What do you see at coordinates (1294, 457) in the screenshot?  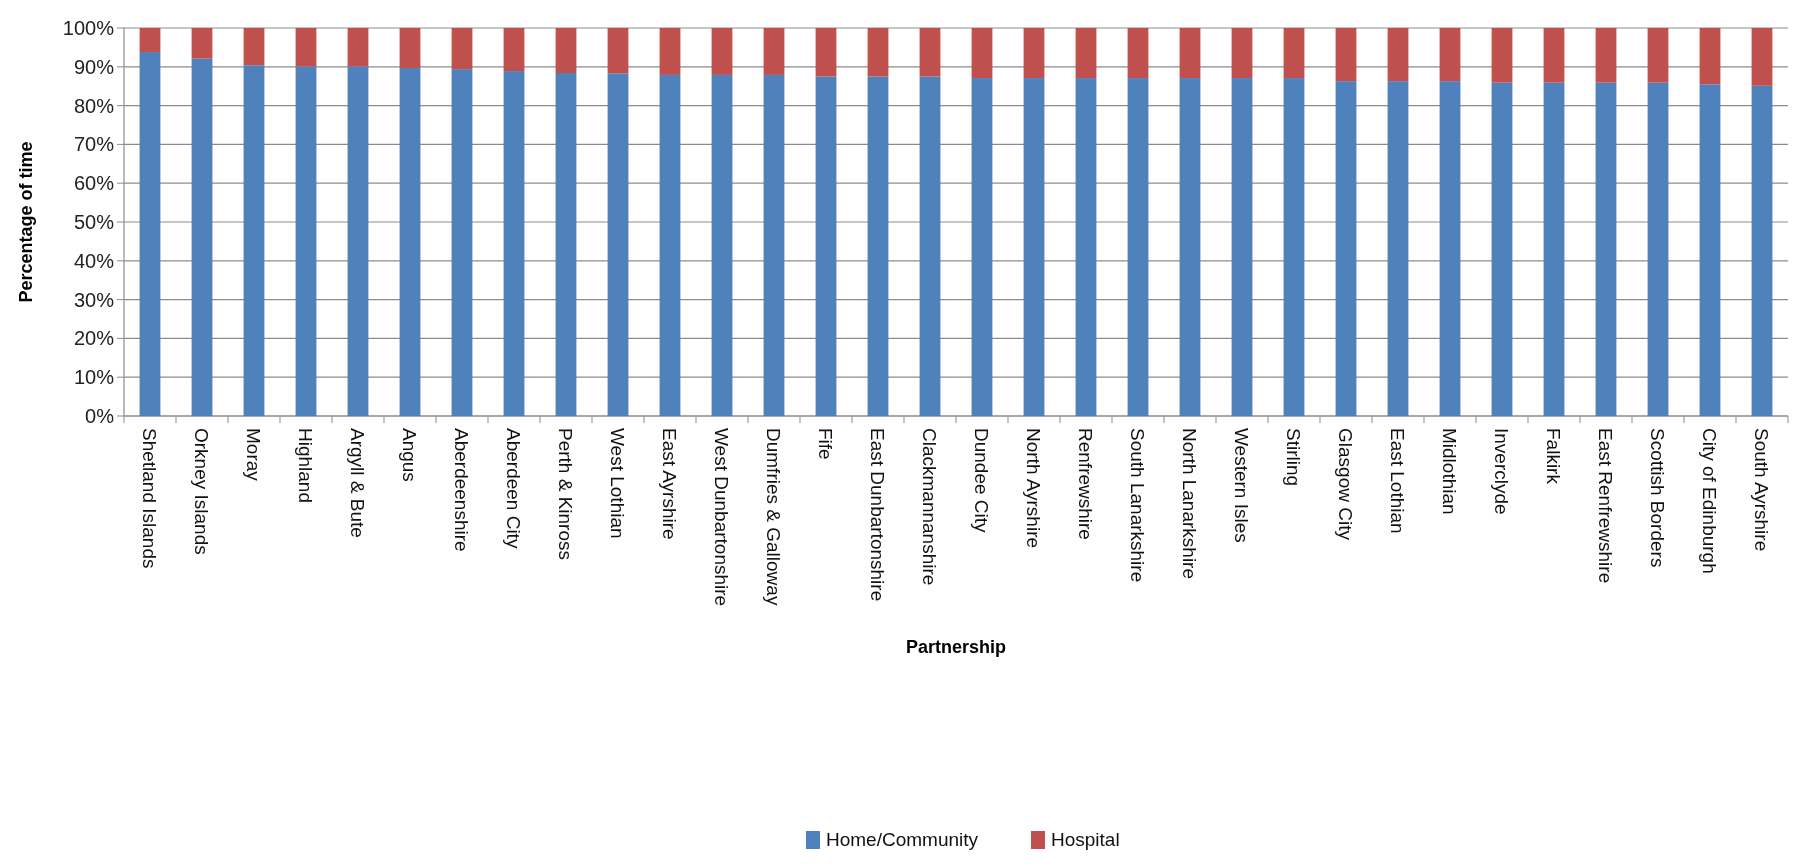 I see `x-tick-label: Stirling` at bounding box center [1294, 457].